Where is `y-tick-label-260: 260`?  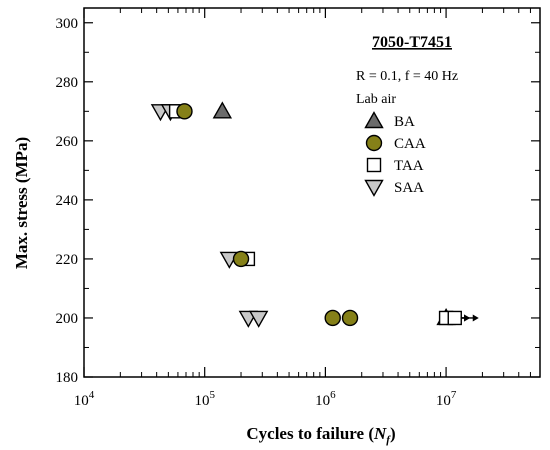
y-tick-label-260: 260 is located at coordinates (67, 142).